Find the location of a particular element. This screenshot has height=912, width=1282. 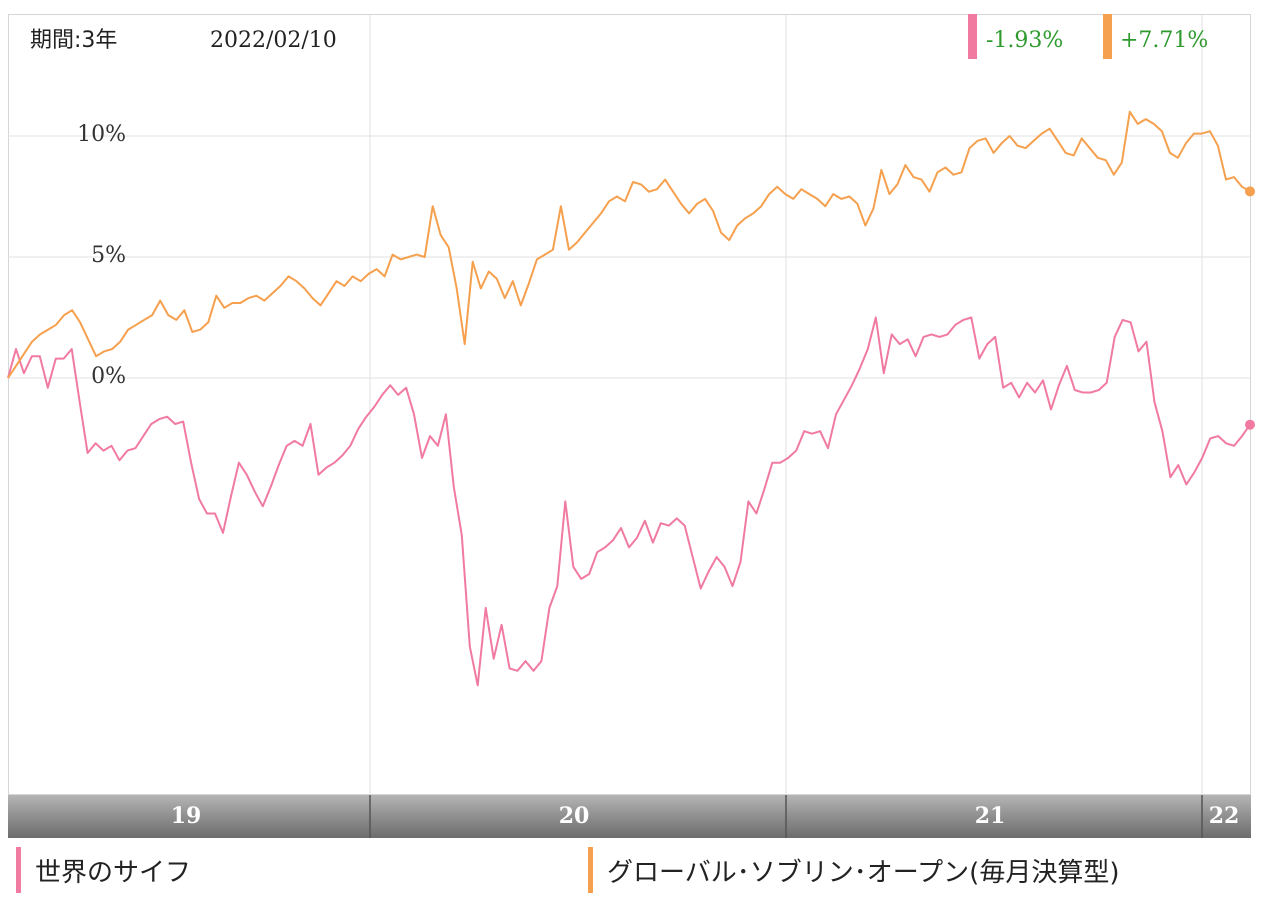

return-marker-pink is located at coordinates (972, 36).